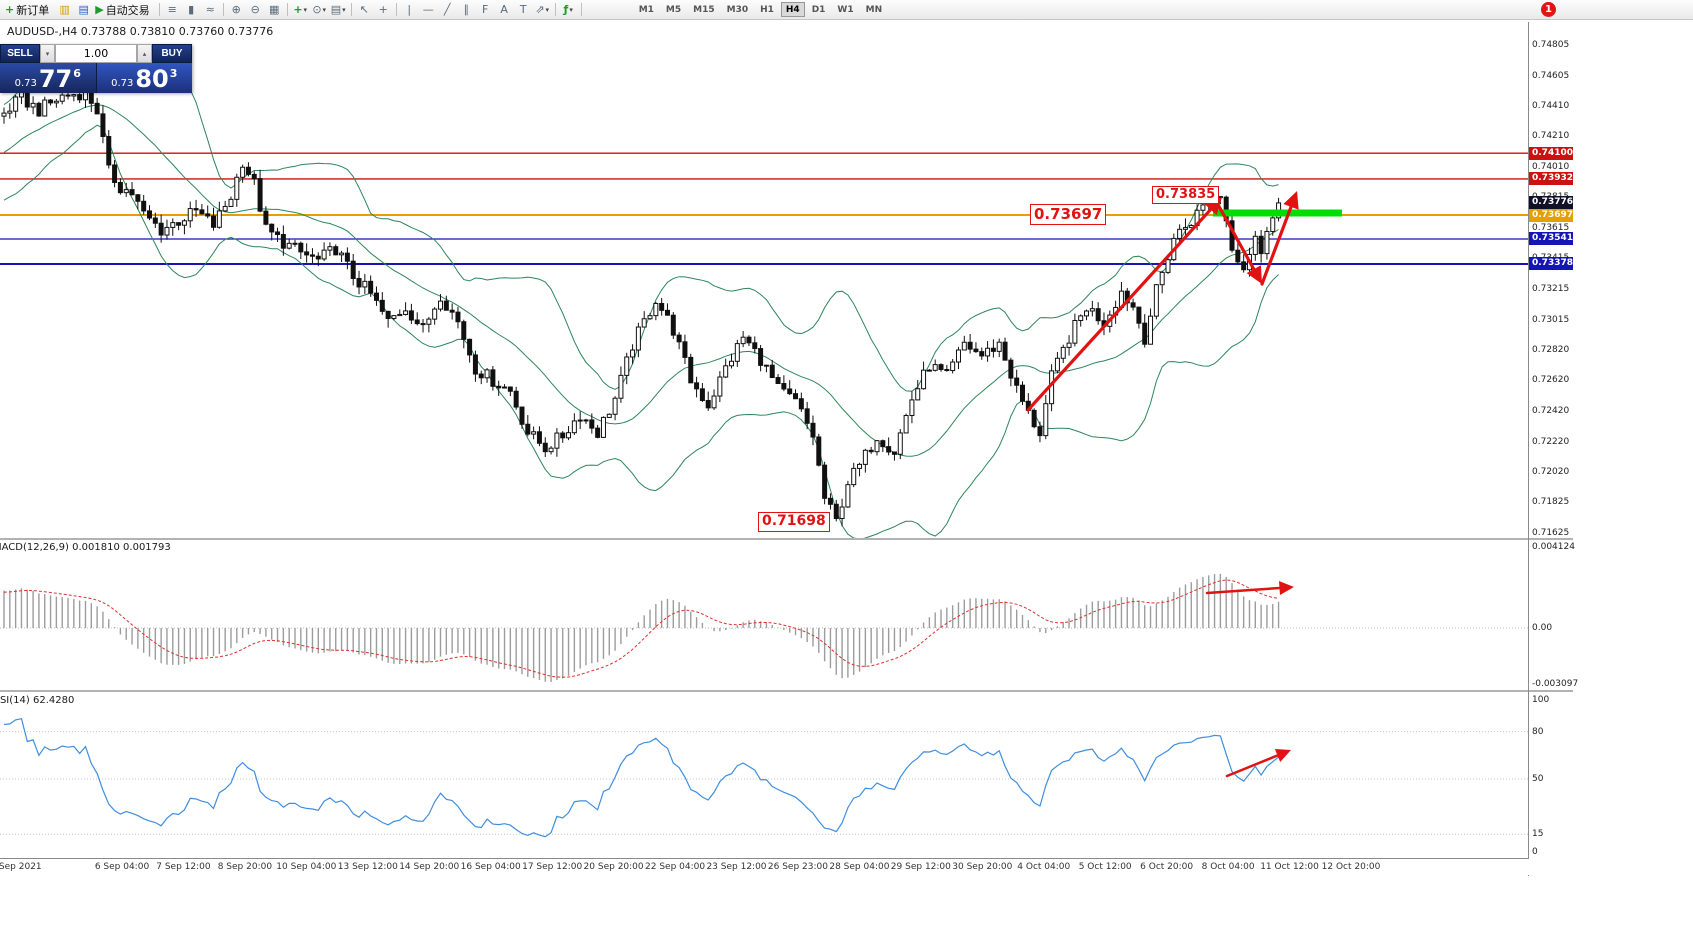  What do you see at coordinates (300, 9) in the screenshot?
I see `new-chart-button: + ▾` at bounding box center [300, 9].